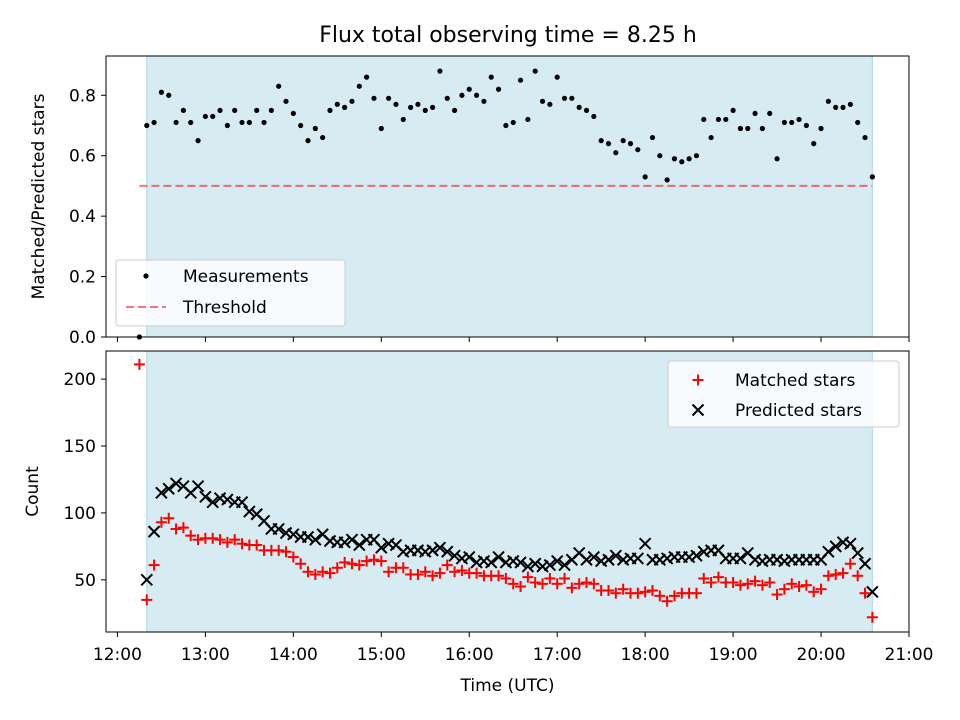 The width and height of the screenshot is (960, 720). Describe the element at coordinates (783, 394) in the screenshot. I see `count-legend: Matched stars Predicted stars` at that location.